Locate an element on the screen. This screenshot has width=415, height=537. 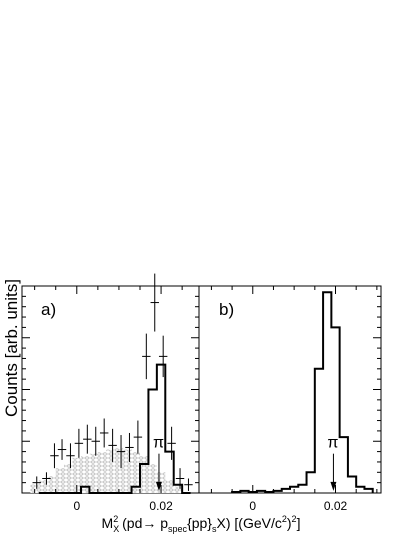
panel-a-label: a) is located at coordinates (48, 309).